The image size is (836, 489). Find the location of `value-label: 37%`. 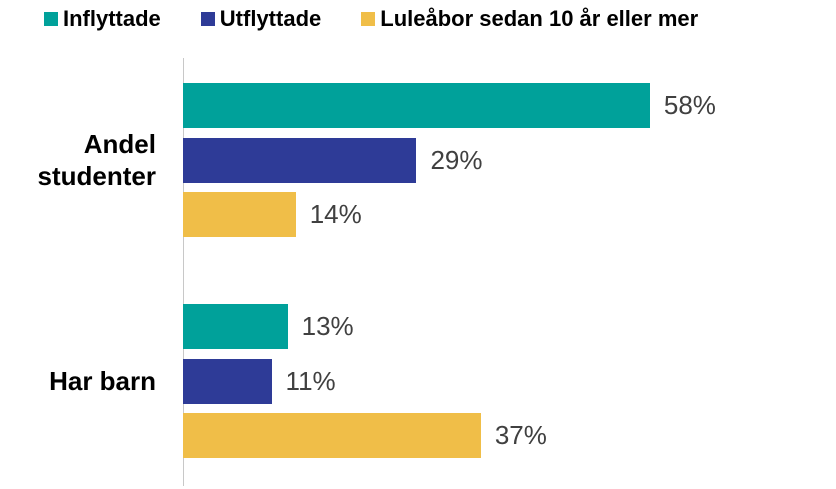

value-label: 37% is located at coordinates (520, 435).